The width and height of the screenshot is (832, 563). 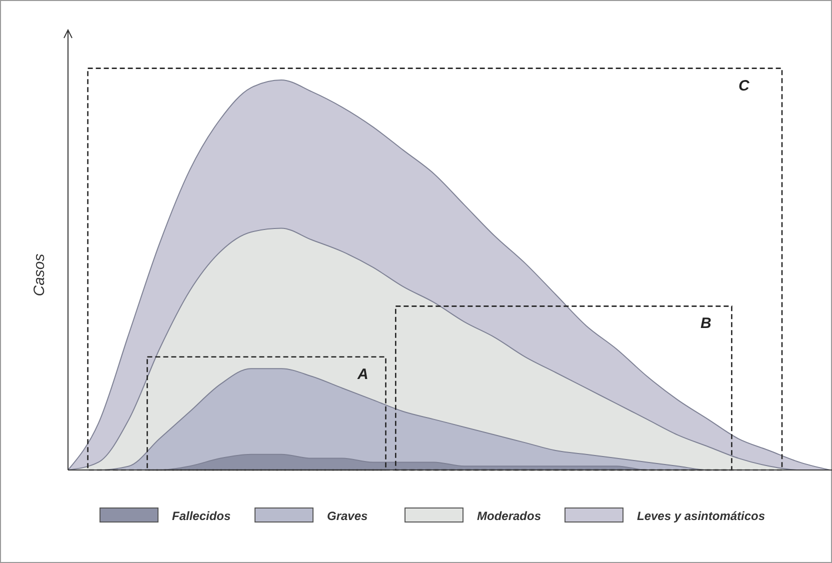 I want to click on annotation: B, so click(x=706, y=323).